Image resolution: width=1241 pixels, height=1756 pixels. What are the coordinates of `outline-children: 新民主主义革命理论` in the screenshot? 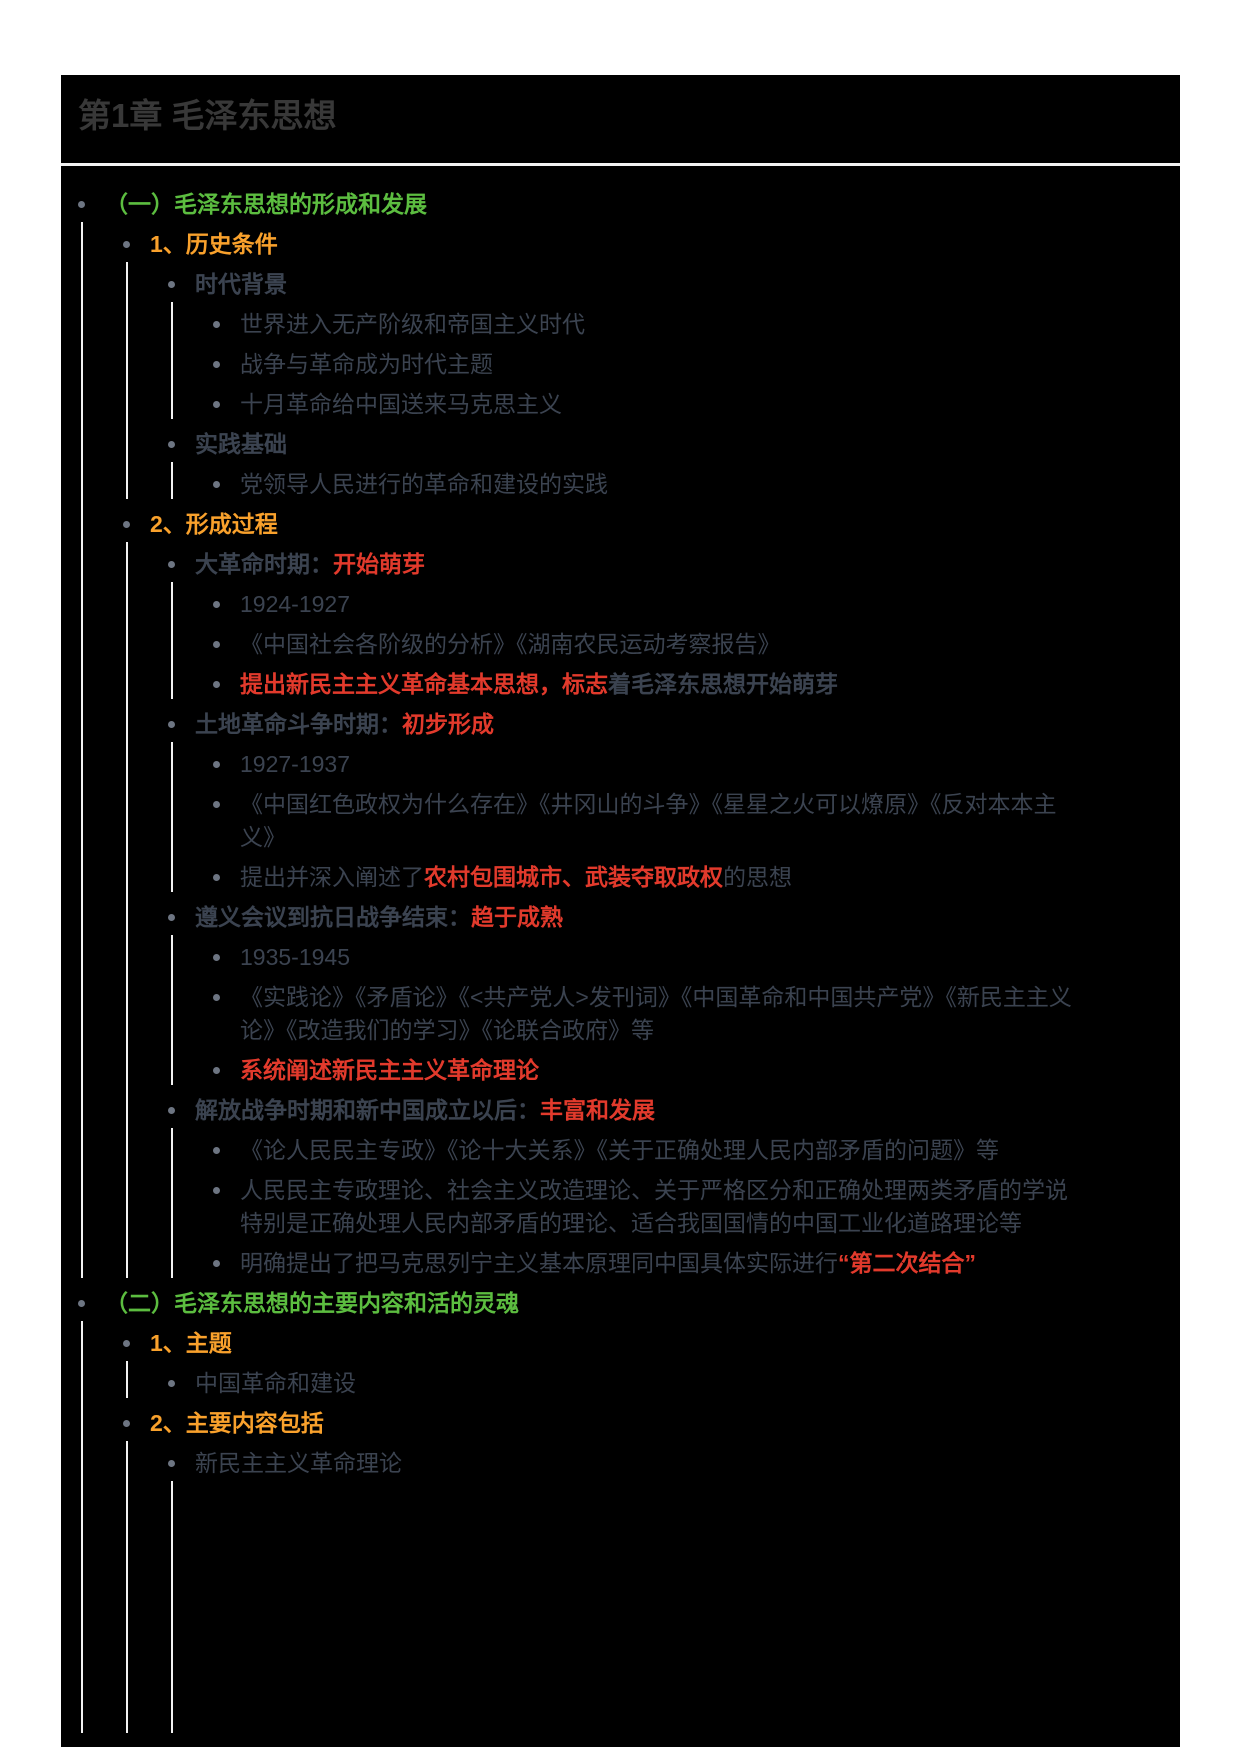 It's located at (607, 1589).